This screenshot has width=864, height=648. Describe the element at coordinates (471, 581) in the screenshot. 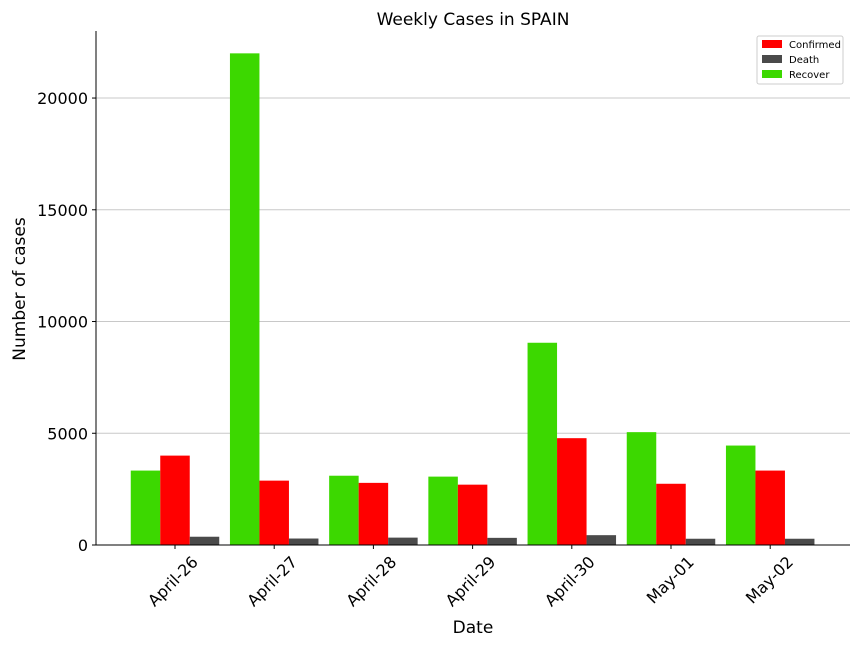

I see `x-tick-label: April-29` at that location.